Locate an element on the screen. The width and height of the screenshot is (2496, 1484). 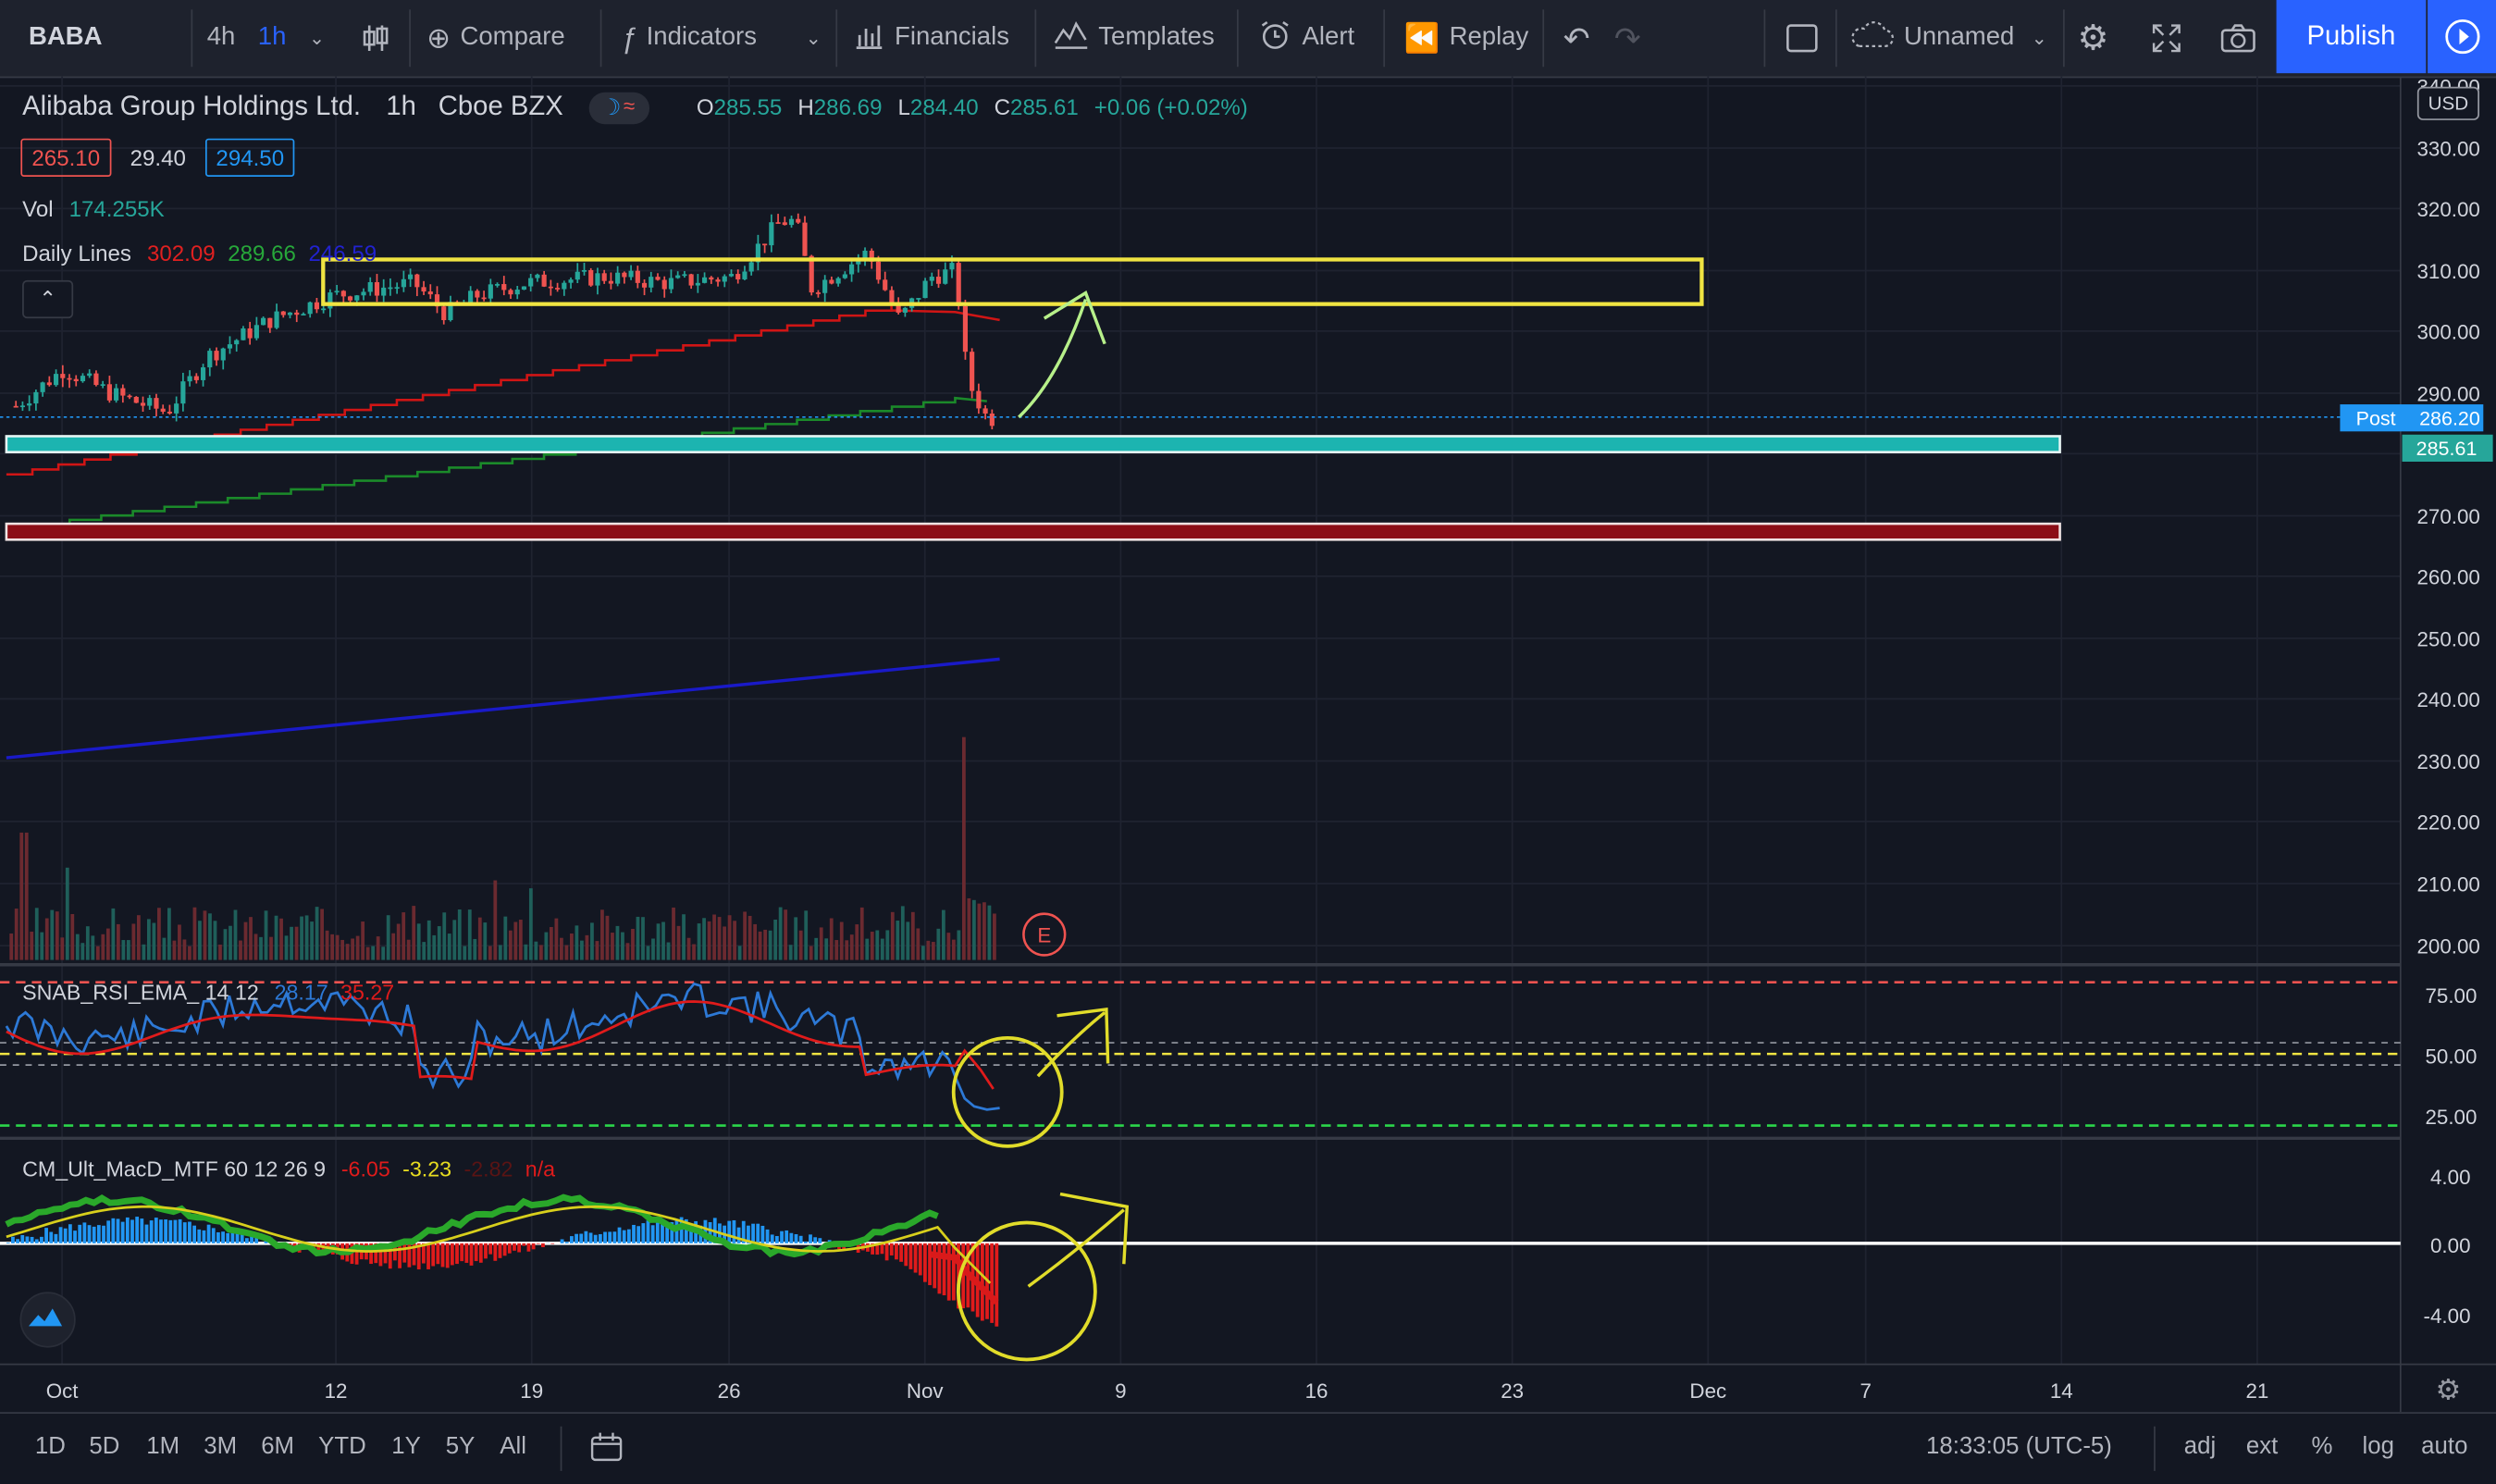
macd-axis: 4.000.00-4.00 is located at coordinates (2447, 1247).